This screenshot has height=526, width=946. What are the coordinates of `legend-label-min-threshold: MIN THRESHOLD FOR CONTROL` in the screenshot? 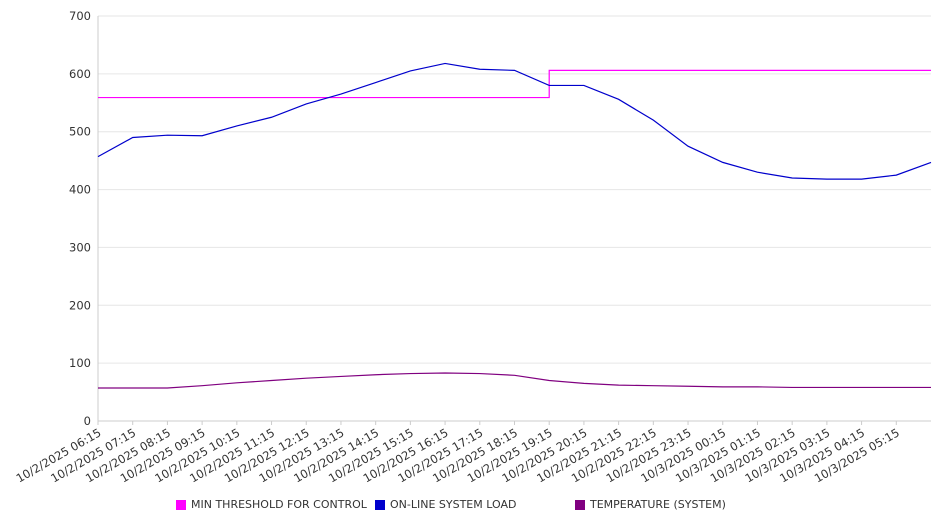 It's located at (279, 504).